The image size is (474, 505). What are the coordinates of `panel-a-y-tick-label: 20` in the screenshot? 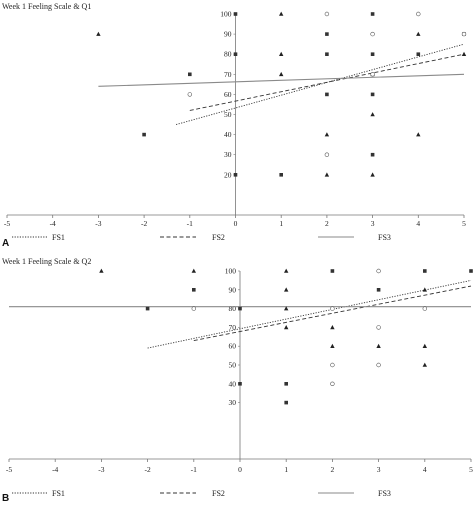 It's located at (228, 174).